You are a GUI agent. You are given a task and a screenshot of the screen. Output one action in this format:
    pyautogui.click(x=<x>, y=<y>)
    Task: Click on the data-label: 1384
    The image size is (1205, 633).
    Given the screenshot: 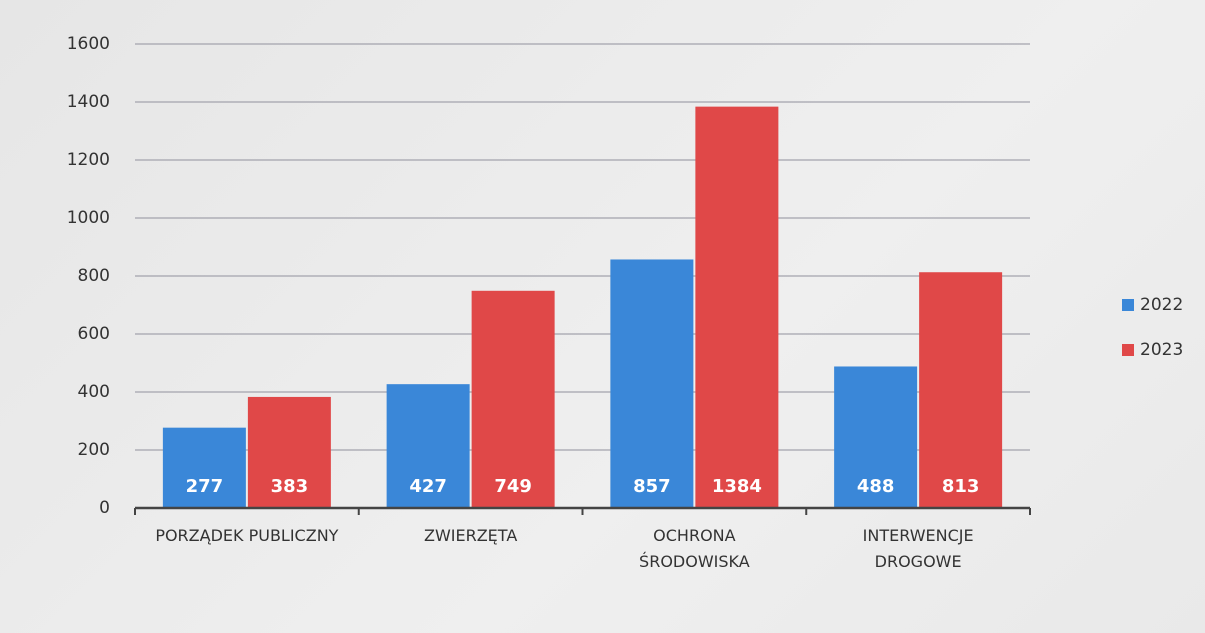 What is the action you would take?
    pyautogui.click(x=737, y=486)
    